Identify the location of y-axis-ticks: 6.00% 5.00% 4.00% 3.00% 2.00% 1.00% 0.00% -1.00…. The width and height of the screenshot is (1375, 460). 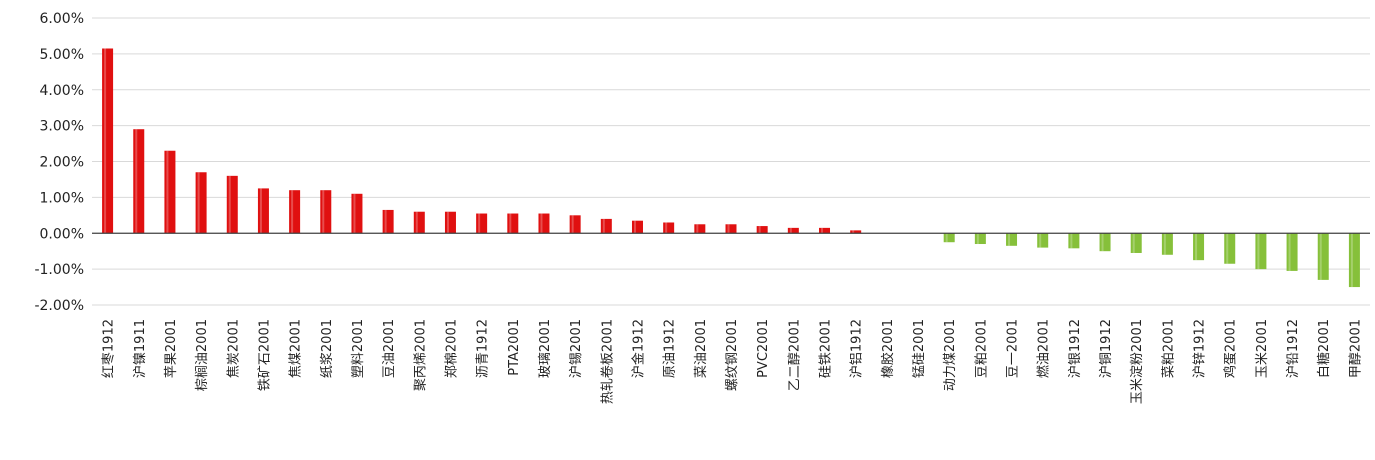
(59, 162).